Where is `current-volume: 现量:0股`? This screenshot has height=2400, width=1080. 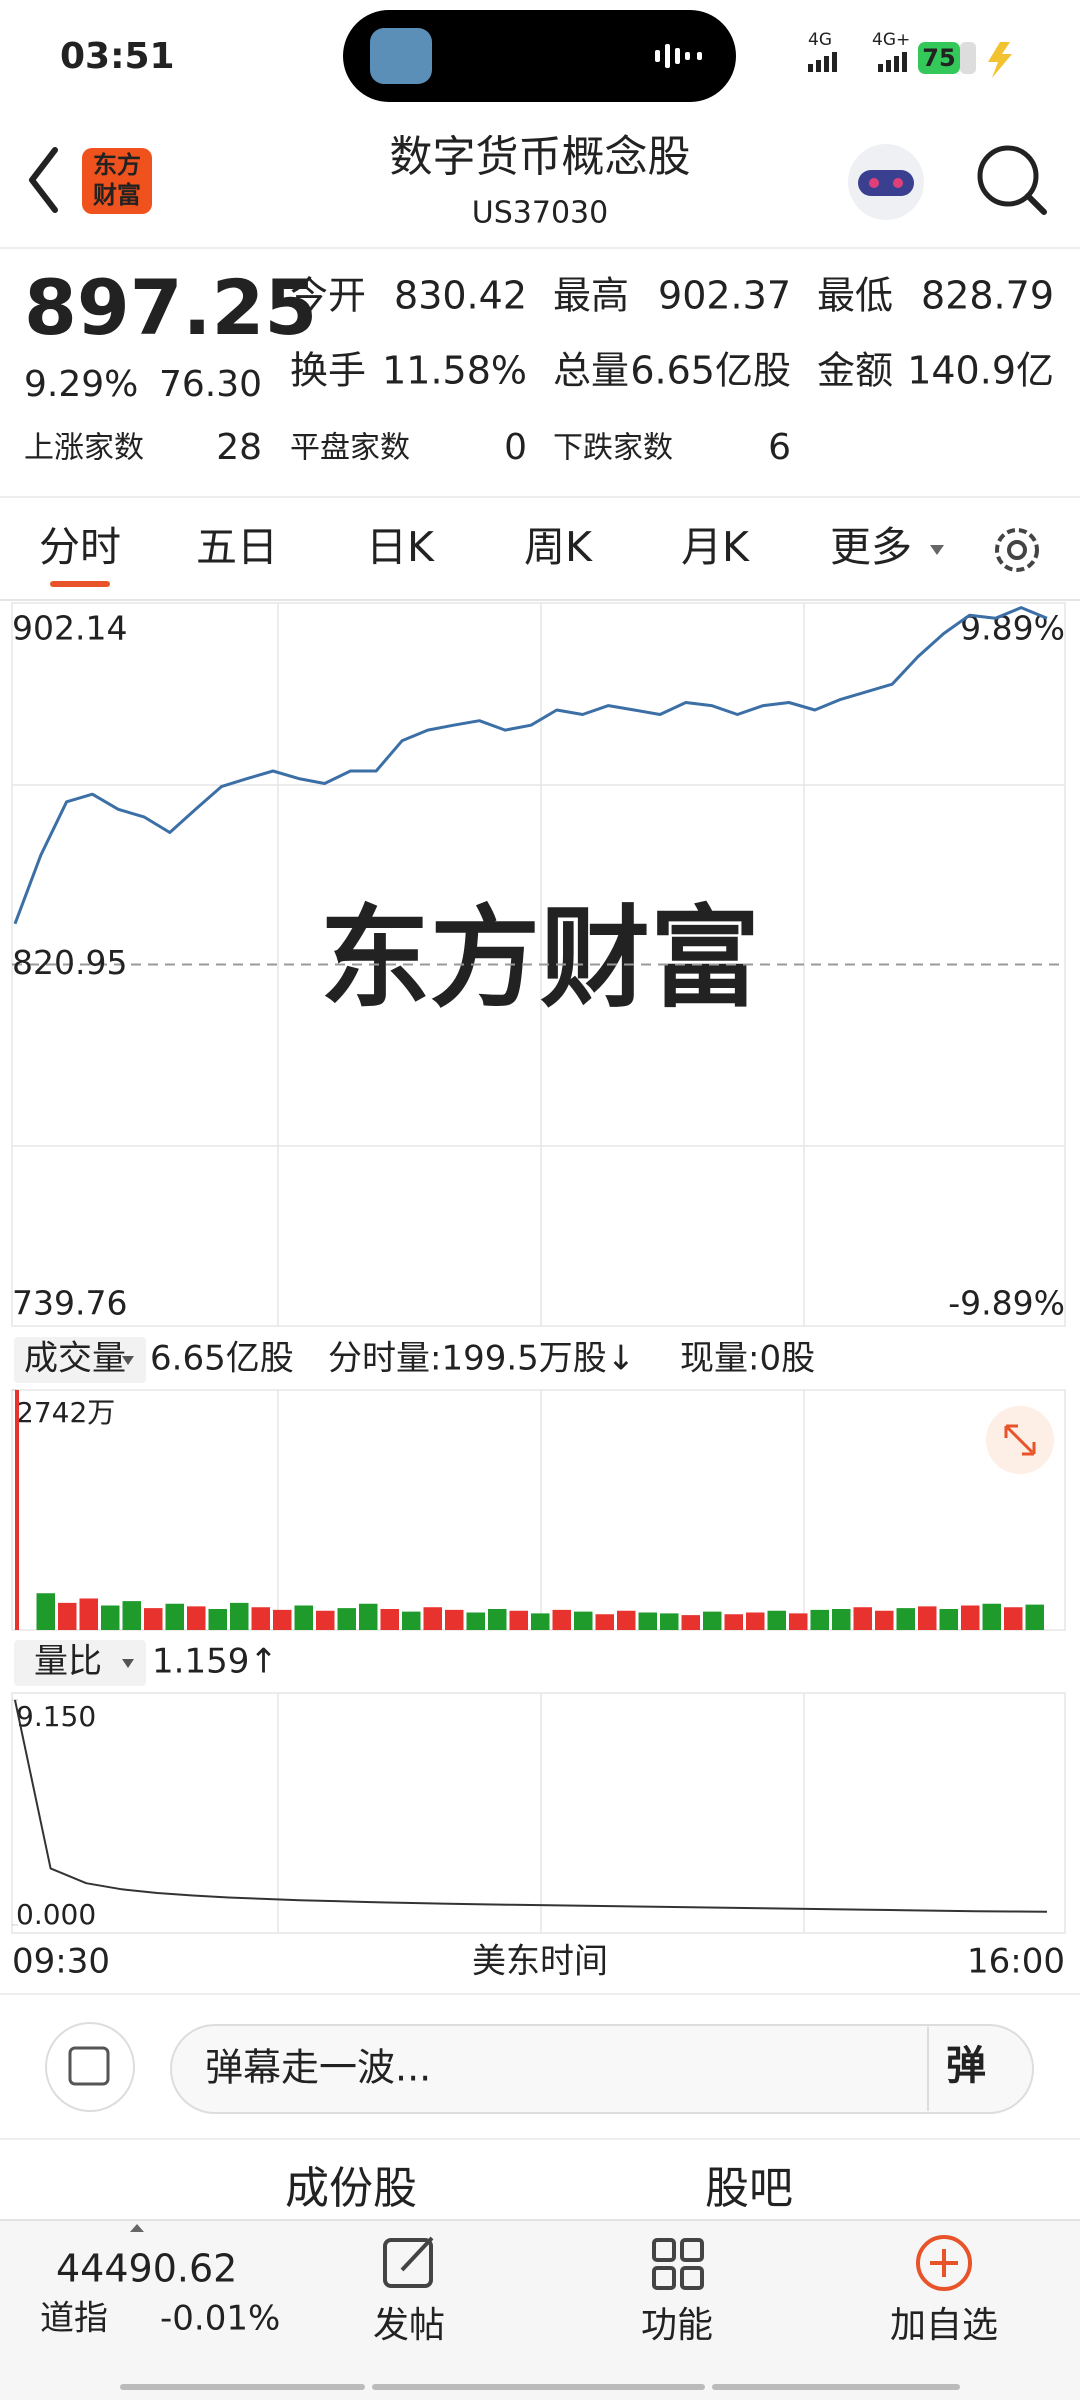
current-volume: 现量:0股 is located at coordinates (747, 1359).